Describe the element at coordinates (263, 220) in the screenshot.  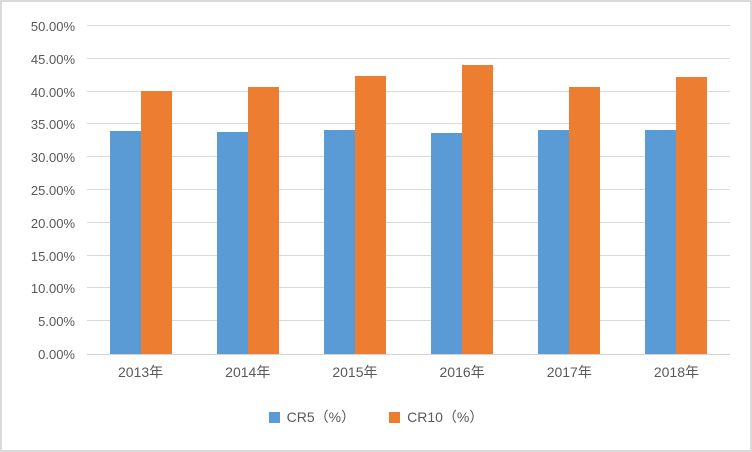
I see `cr10-bar-2014年` at that location.